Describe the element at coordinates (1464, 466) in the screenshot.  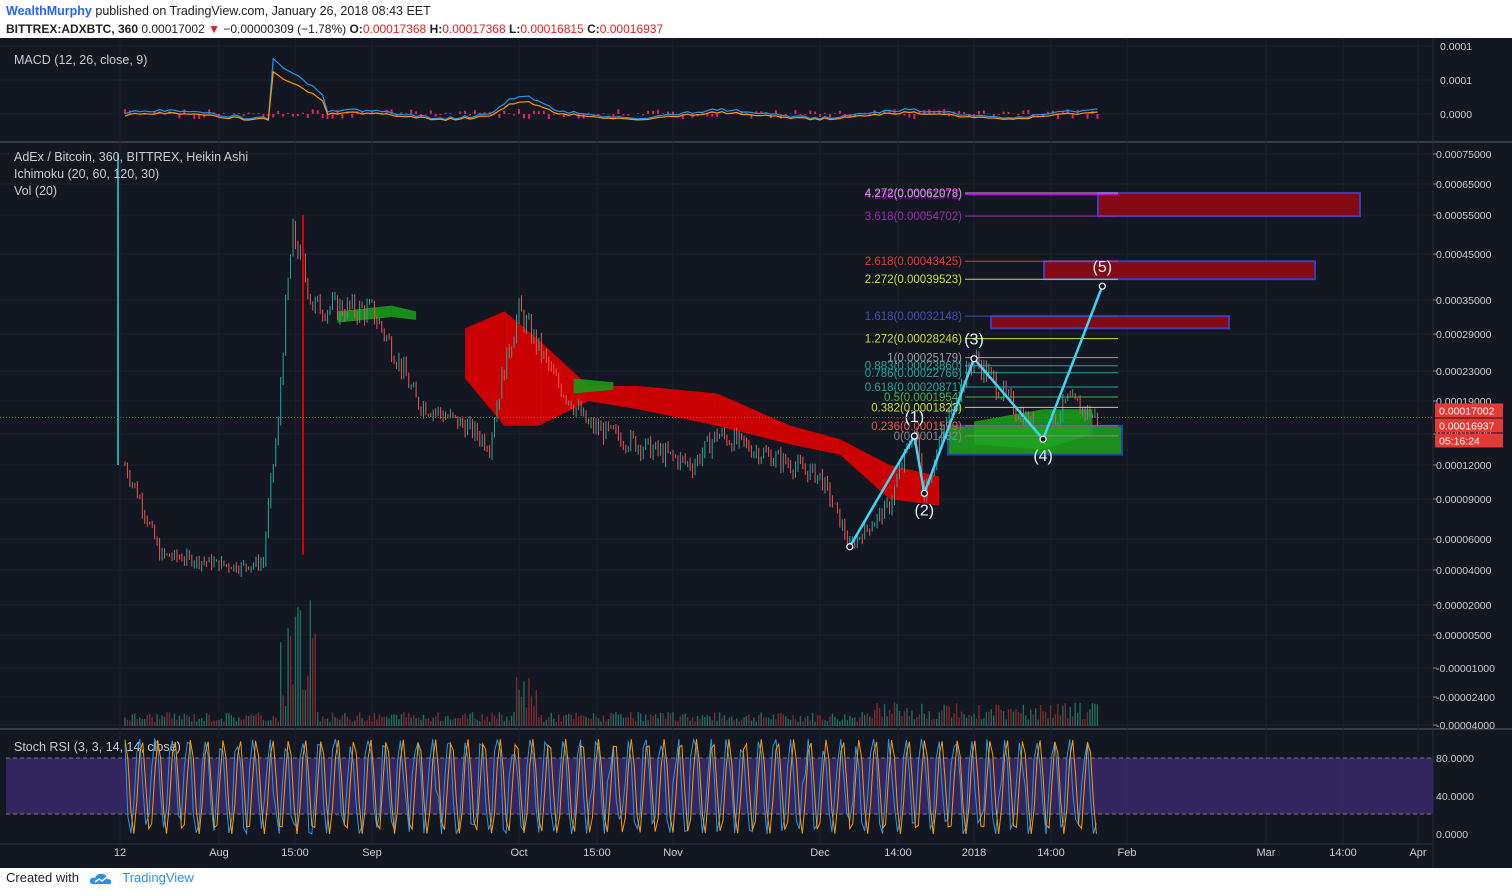
I see `price-tick-label: 0.00012000` at that location.